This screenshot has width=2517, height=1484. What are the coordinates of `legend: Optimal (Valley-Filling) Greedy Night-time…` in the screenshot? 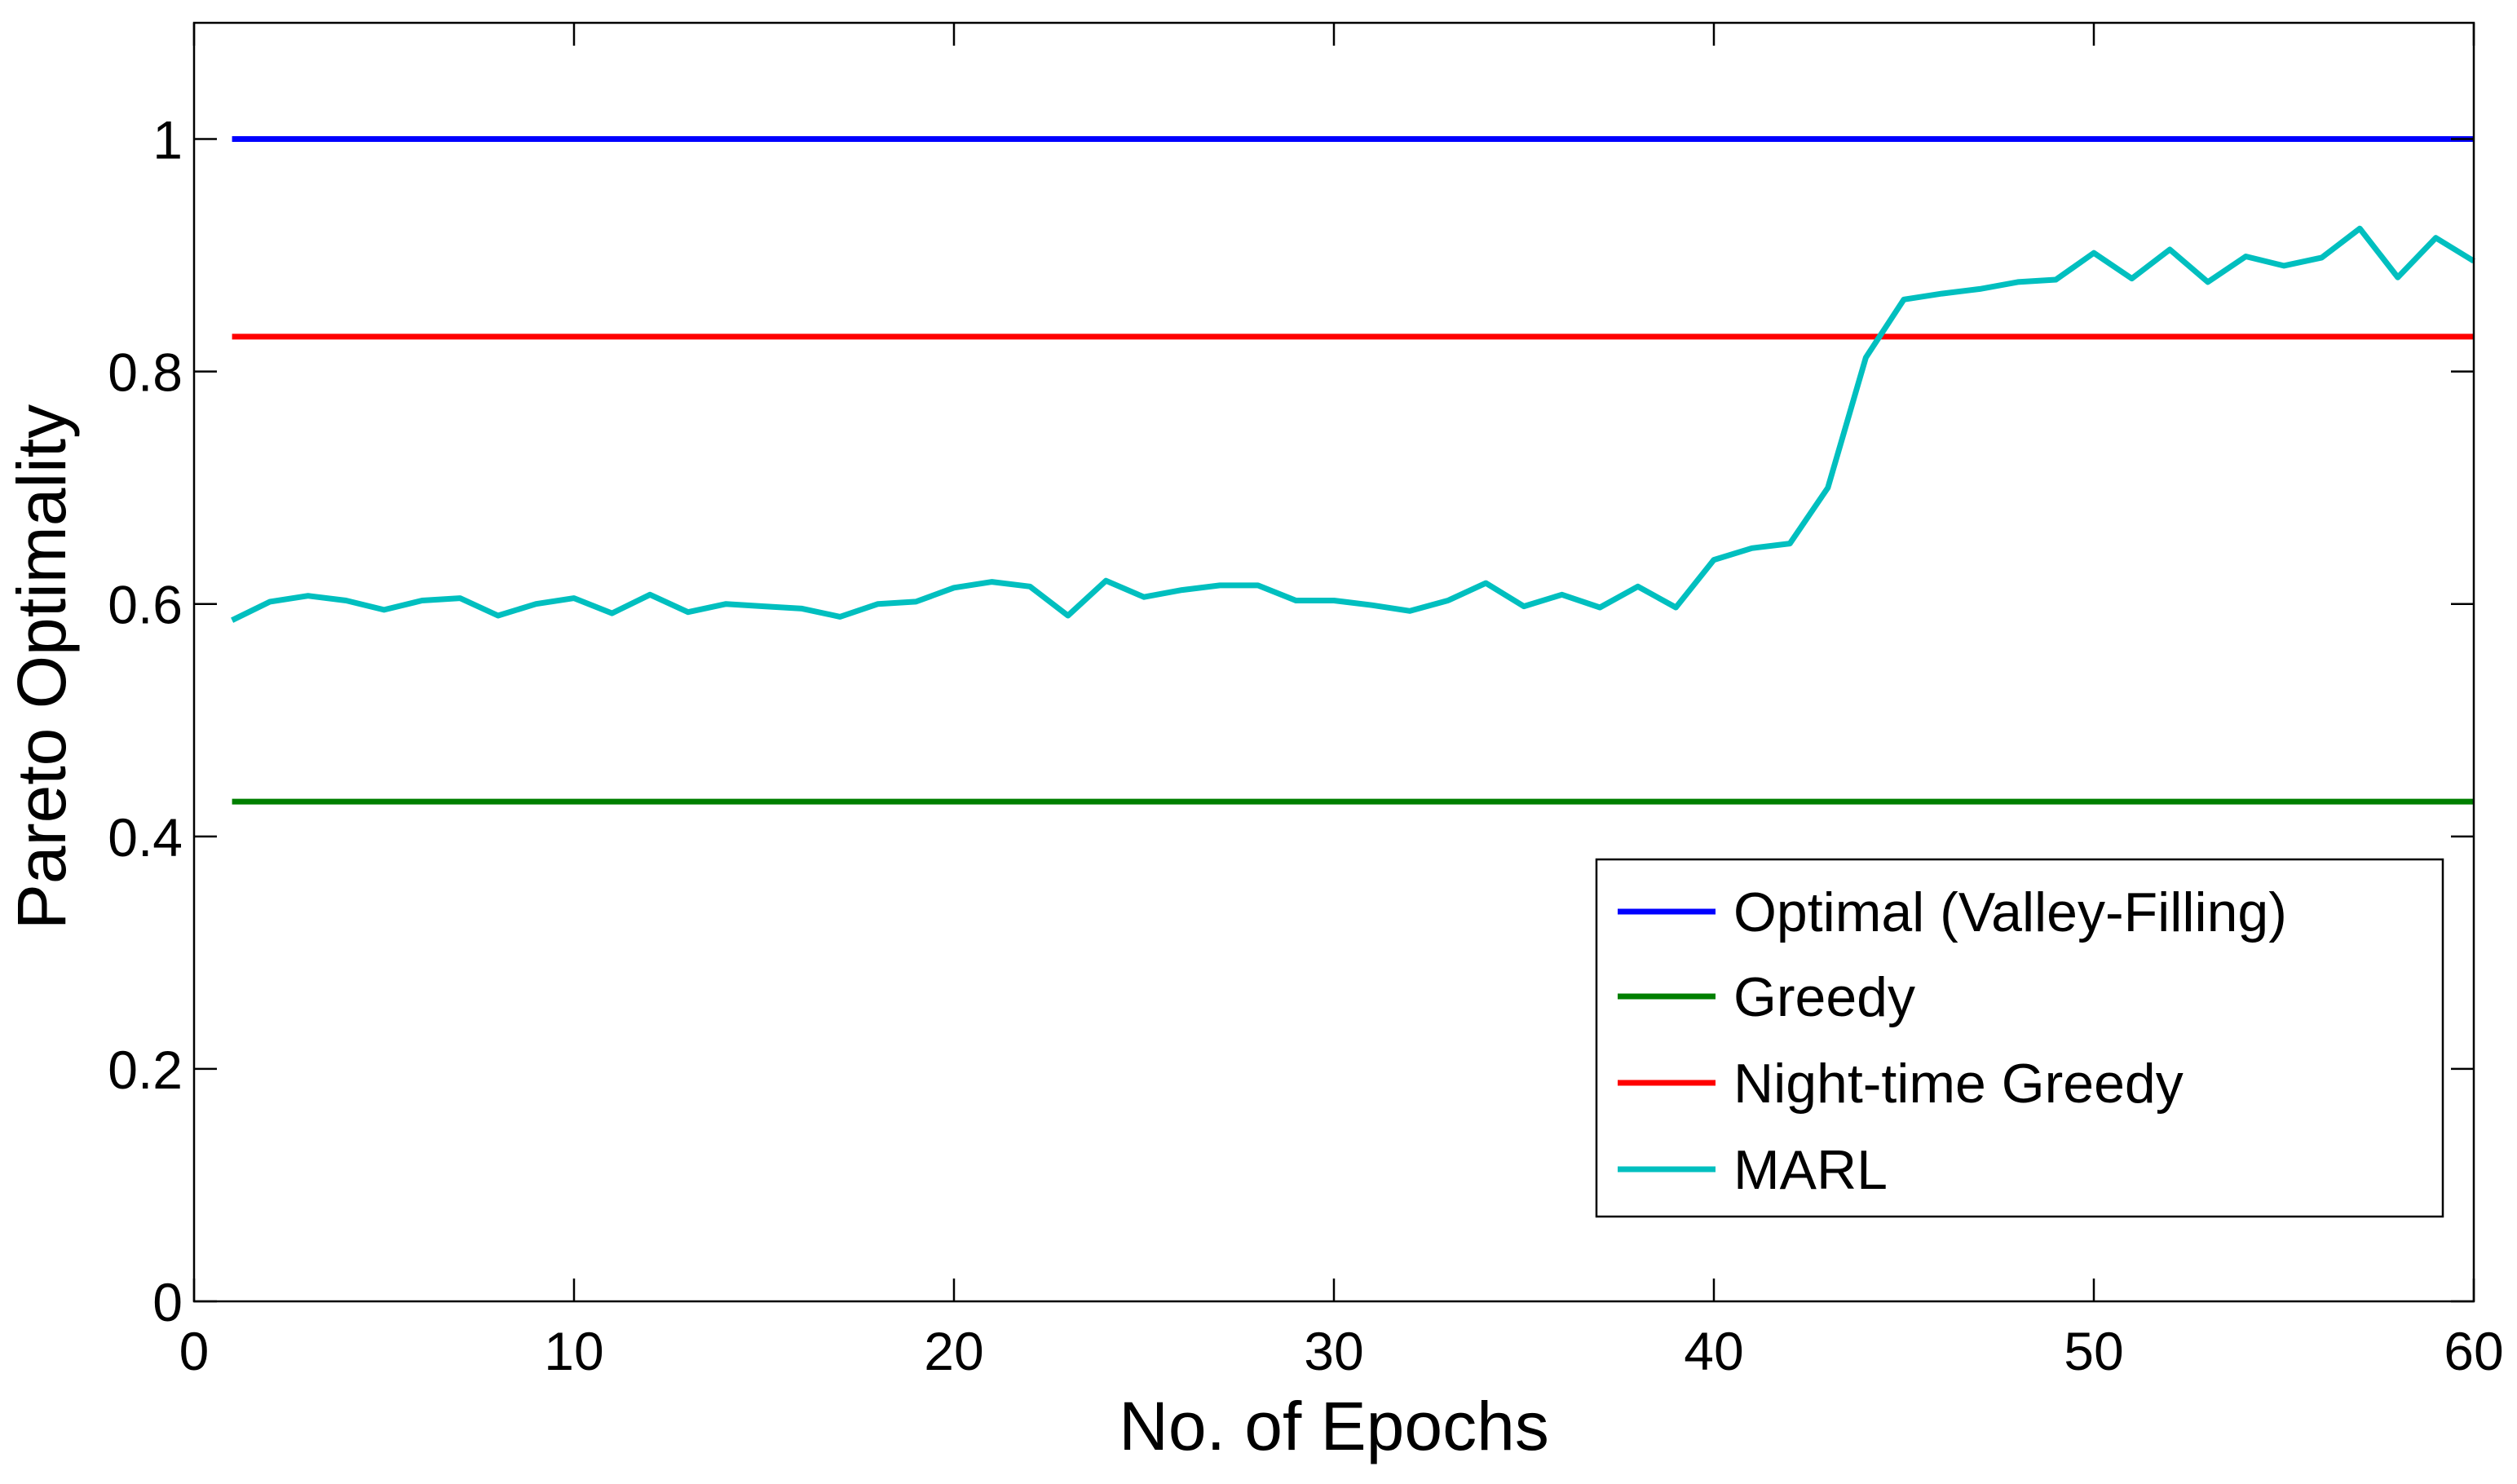 It's located at (2020, 1038).